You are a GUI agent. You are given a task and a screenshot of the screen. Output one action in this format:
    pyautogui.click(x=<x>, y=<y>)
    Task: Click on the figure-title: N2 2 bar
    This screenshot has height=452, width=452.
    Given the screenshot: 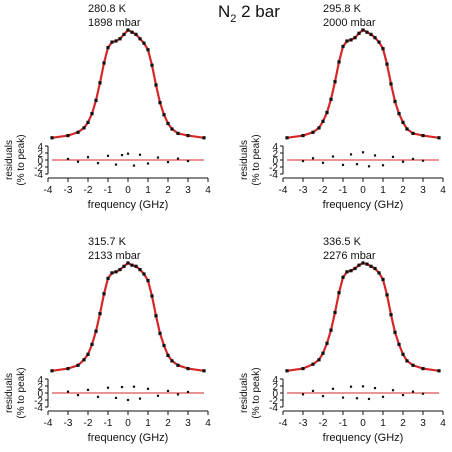 What is the action you would take?
    pyautogui.click(x=249, y=13)
    